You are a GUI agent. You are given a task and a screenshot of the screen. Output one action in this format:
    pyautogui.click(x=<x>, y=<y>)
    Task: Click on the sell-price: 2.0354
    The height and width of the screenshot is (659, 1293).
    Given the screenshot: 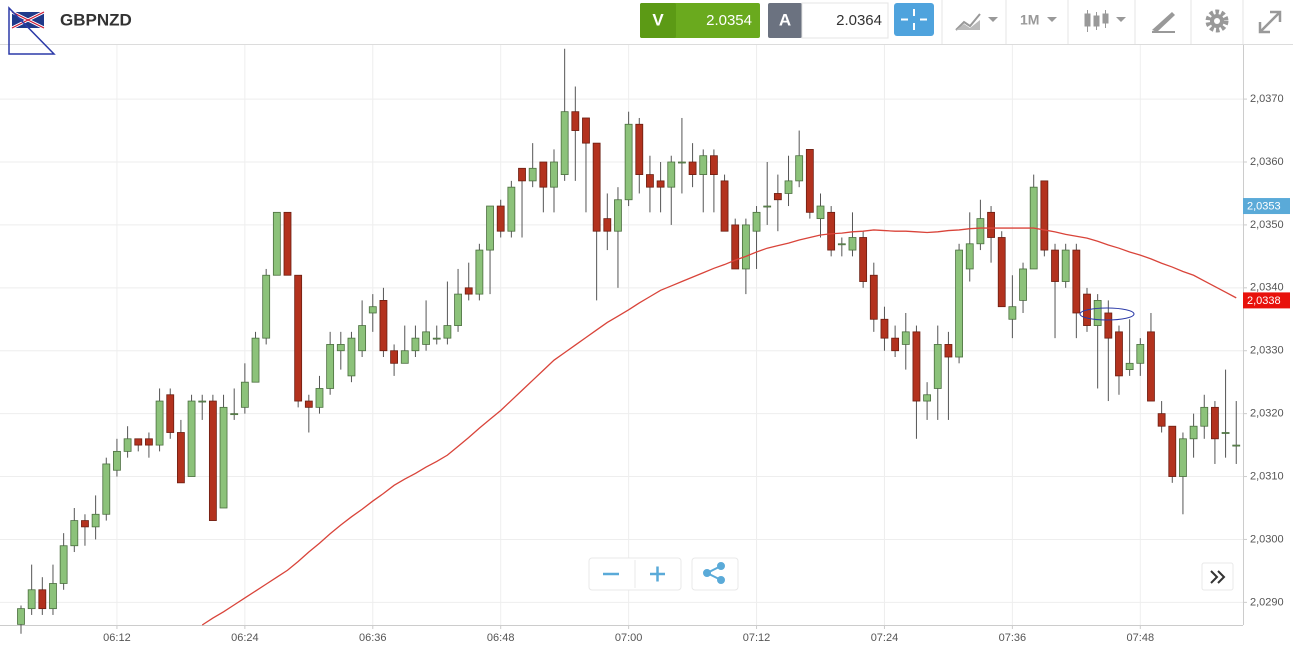 What is the action you would take?
    pyautogui.click(x=729, y=20)
    